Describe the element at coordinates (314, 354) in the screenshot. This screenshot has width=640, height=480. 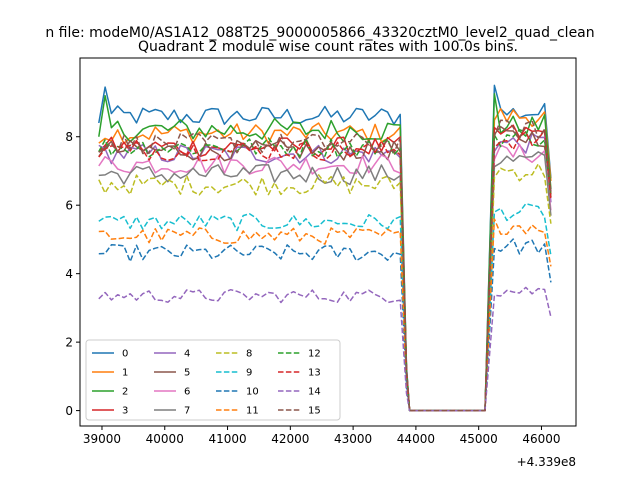
I see `legend-label-12: 12` at that location.